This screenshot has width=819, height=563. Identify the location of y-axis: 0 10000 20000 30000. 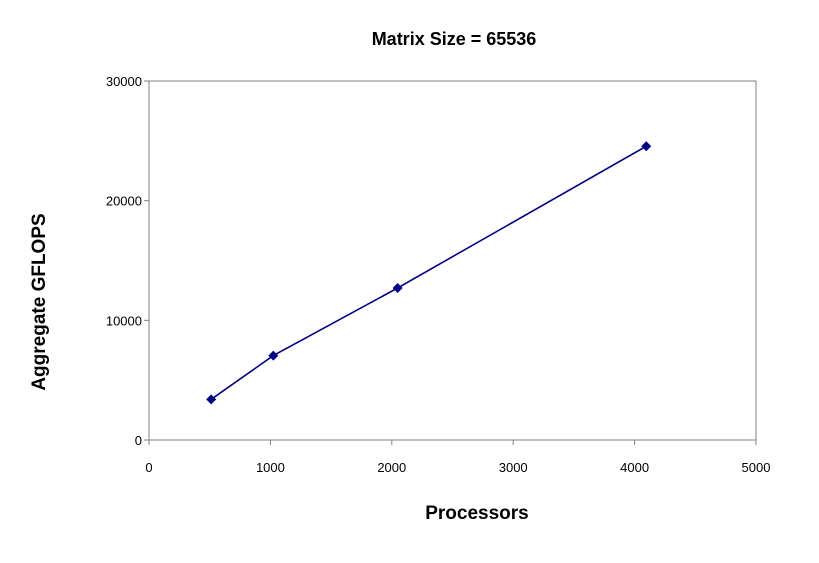
(128, 261).